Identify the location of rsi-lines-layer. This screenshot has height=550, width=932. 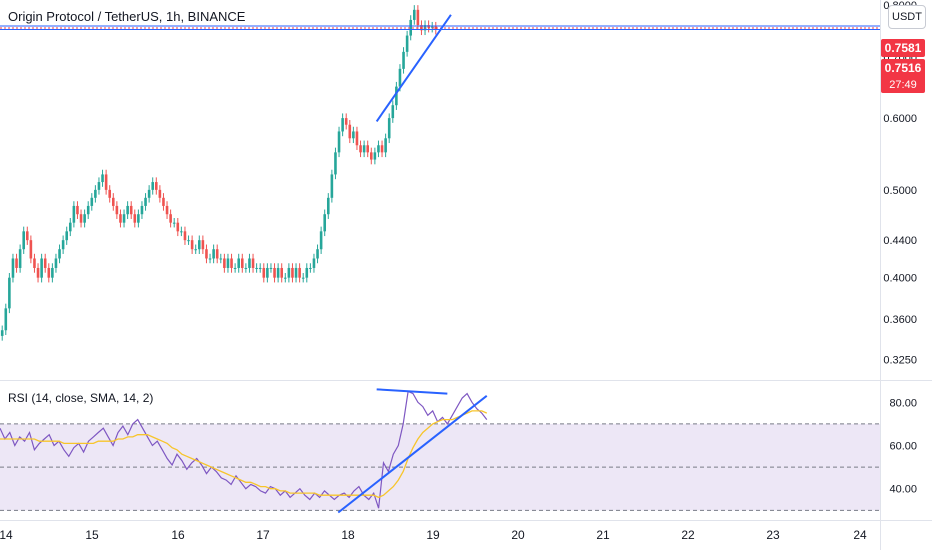
(244, 449).